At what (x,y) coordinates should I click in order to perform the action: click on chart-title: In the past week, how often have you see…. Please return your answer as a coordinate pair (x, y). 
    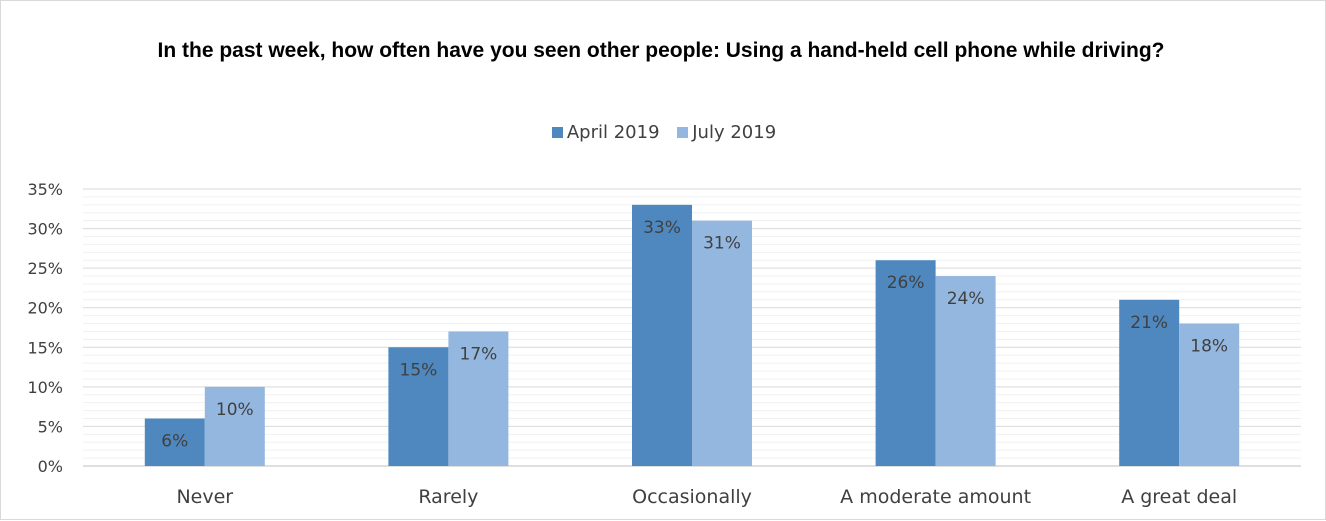
    Looking at the image, I should click on (661, 50).